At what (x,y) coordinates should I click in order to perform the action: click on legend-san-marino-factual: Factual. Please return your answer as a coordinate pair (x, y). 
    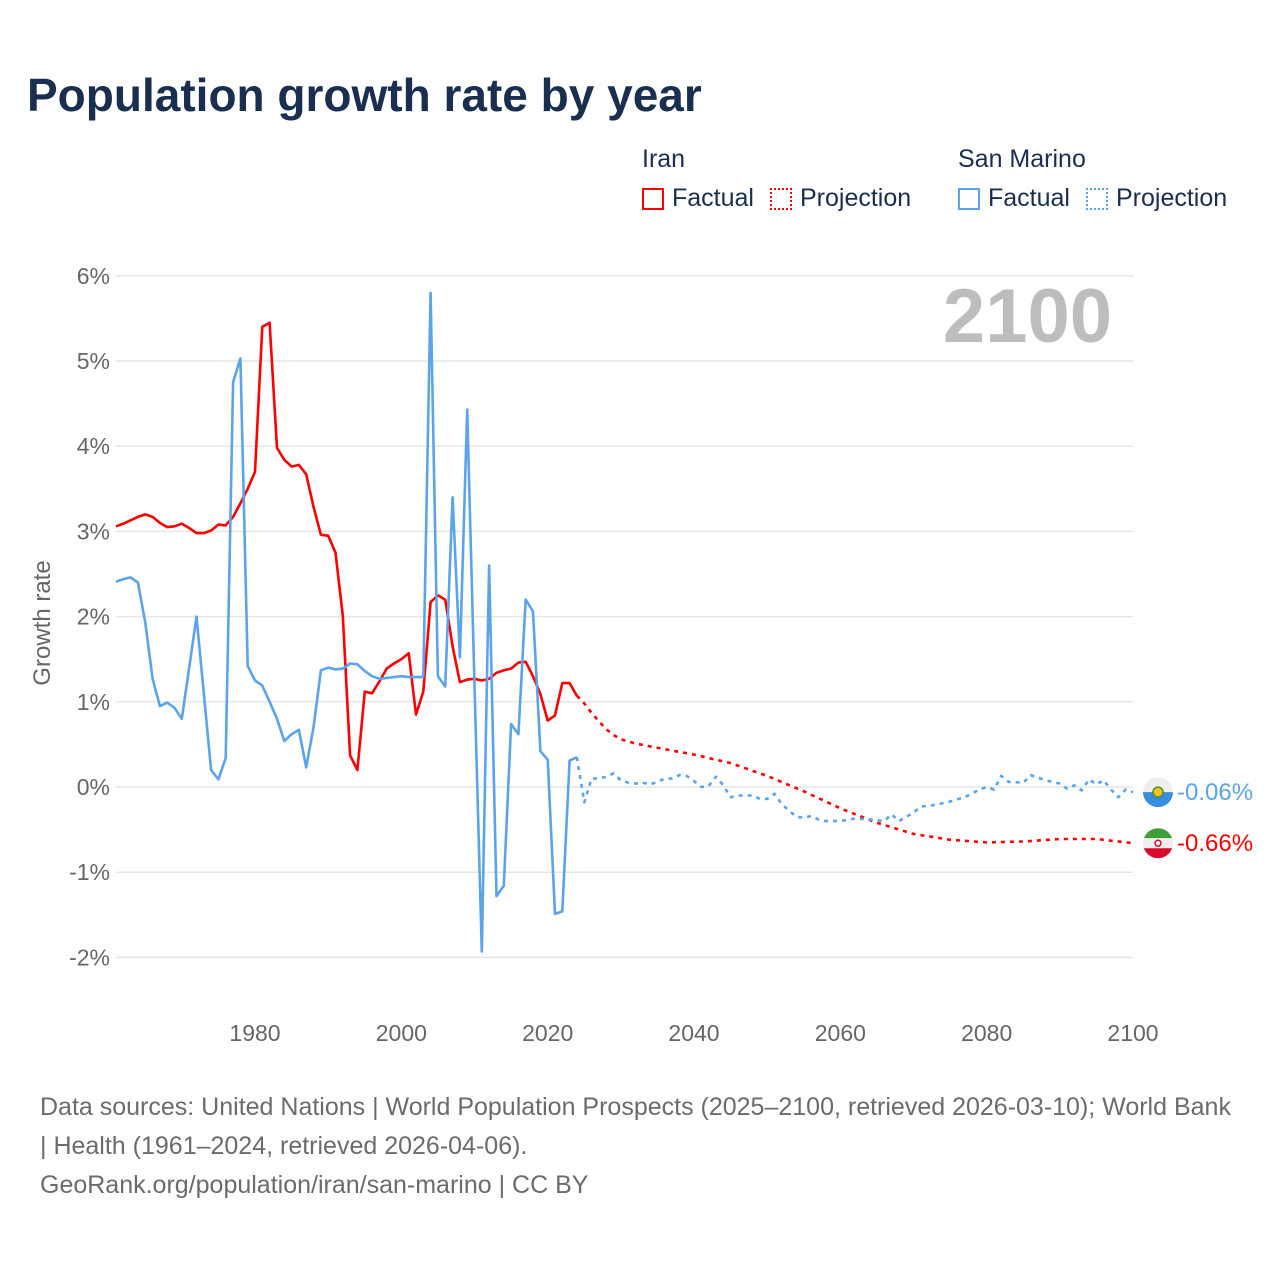
    Looking at the image, I should click on (1014, 198).